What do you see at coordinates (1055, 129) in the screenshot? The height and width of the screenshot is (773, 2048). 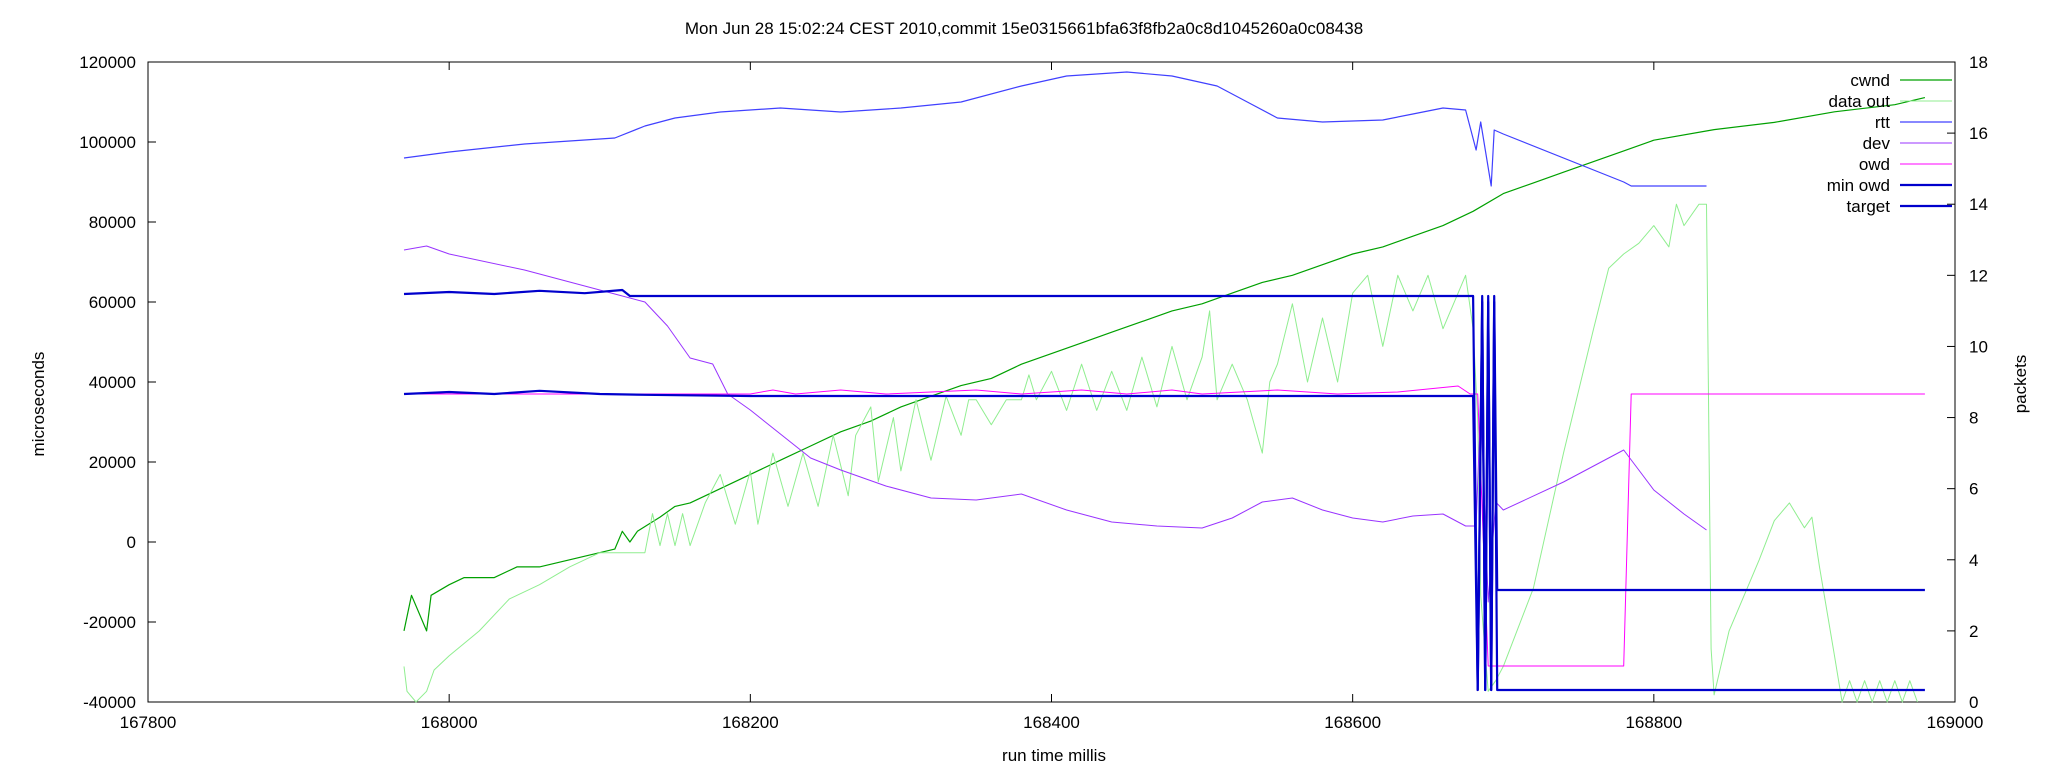 I see `series-line-rtt` at bounding box center [1055, 129].